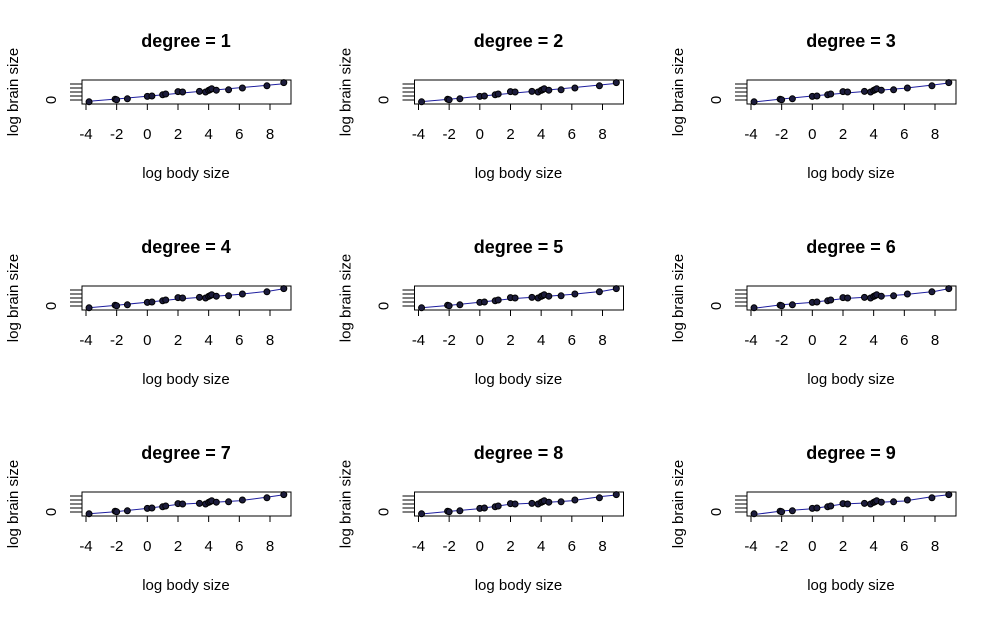  Describe the element at coordinates (519, 41) in the screenshot. I see `chart-title: degree = 2` at that location.